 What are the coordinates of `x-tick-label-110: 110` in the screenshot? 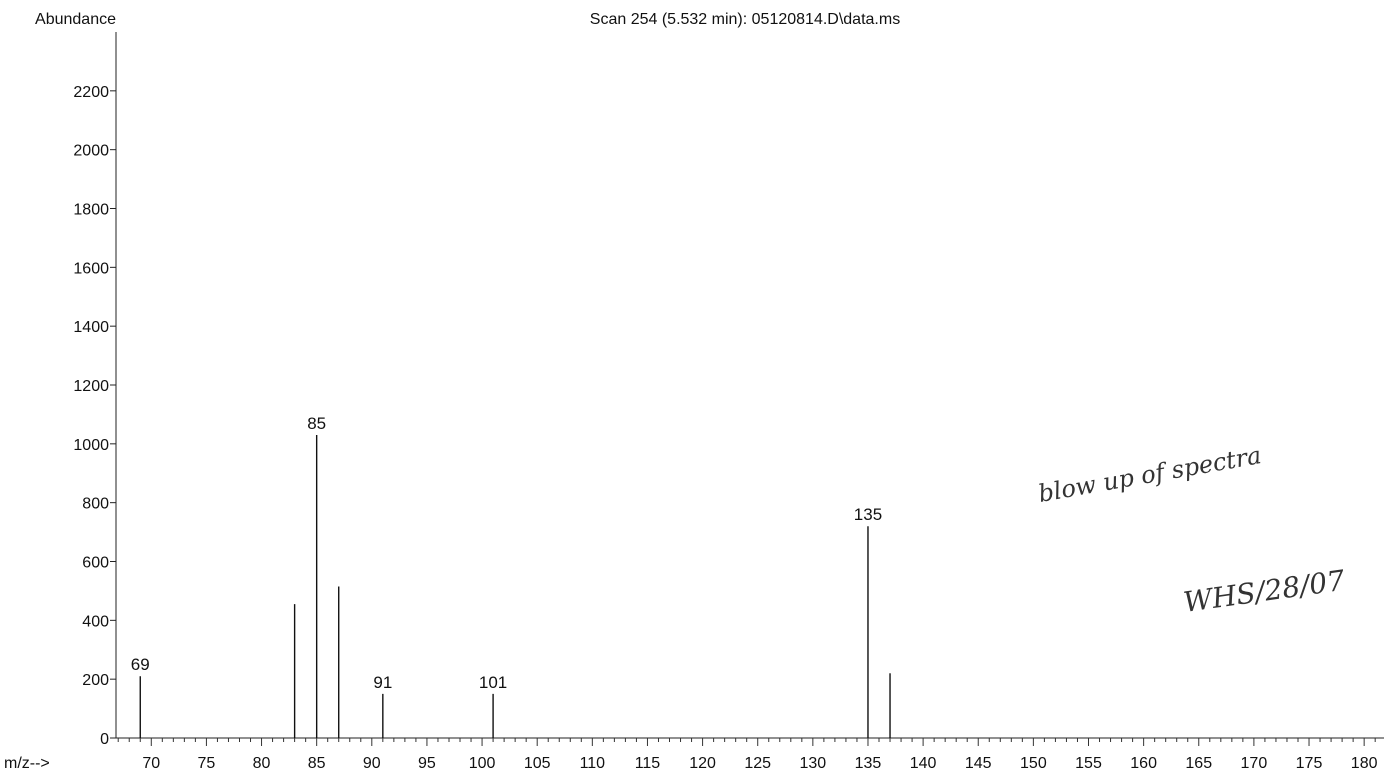 It's located at (593, 763).